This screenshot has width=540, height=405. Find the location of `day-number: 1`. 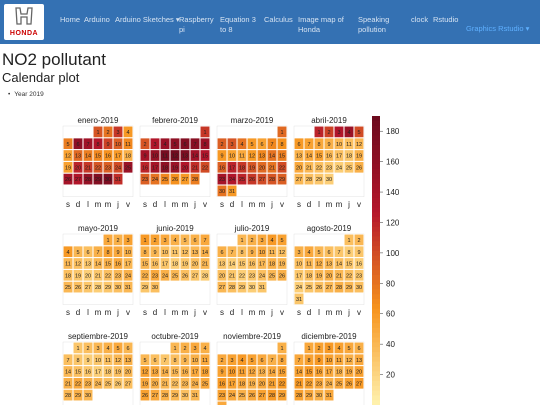

day-number: 1 is located at coordinates (308, 349).